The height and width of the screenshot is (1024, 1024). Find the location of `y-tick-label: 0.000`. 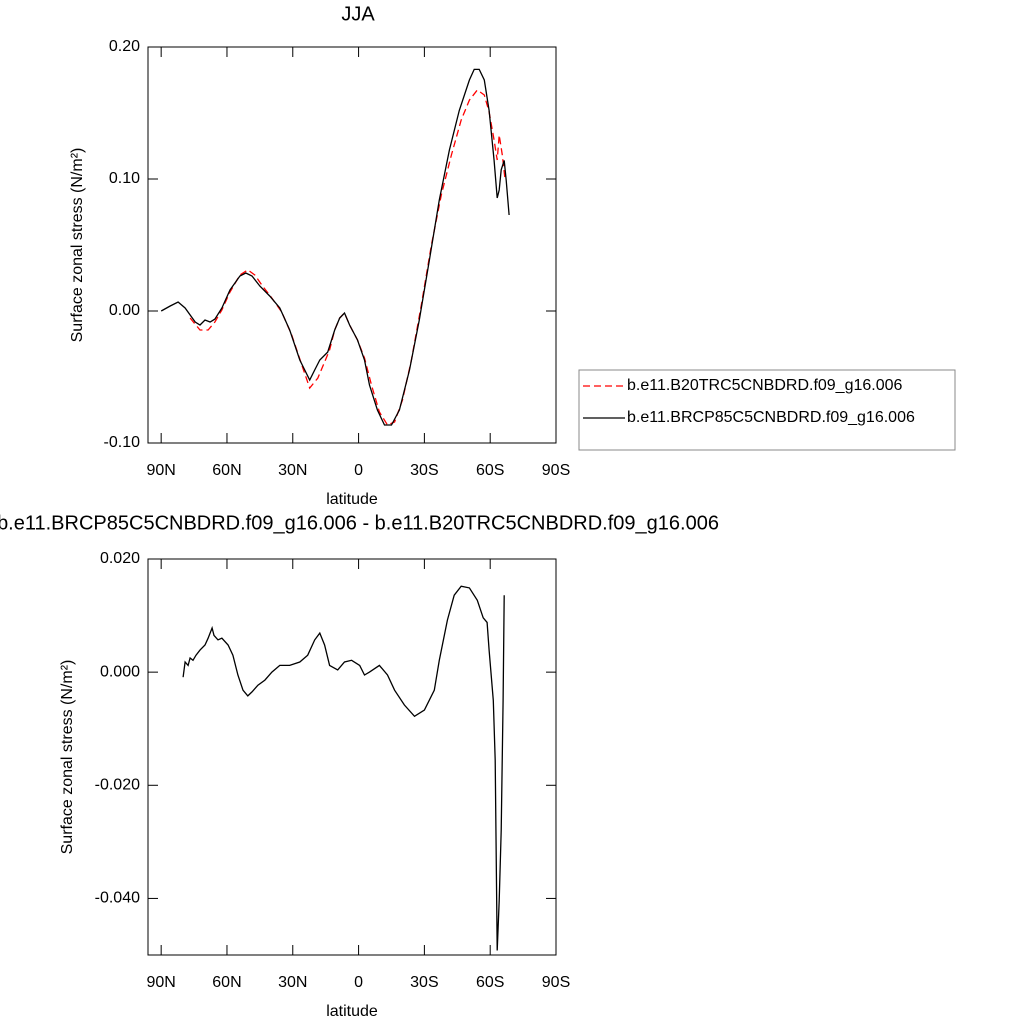

y-tick-label: 0.000 is located at coordinates (120, 671).